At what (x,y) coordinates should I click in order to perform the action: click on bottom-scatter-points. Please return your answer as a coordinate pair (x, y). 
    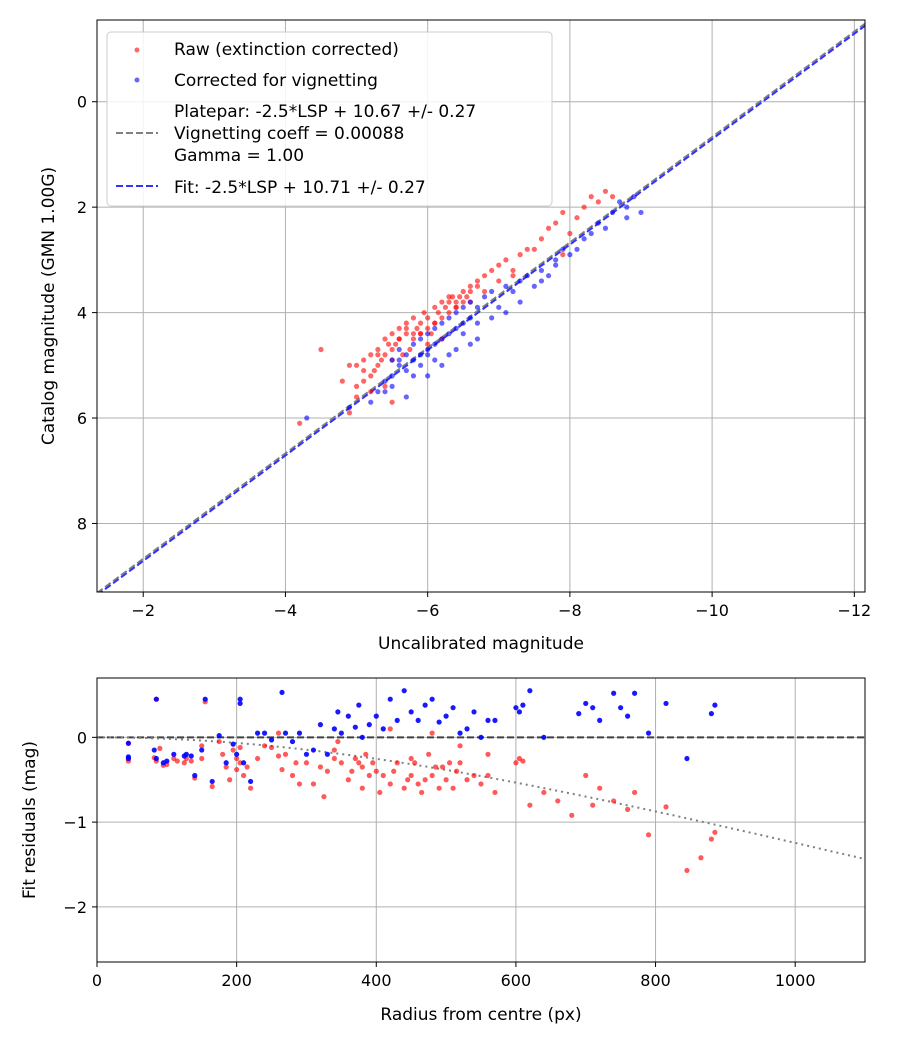
    Looking at the image, I should click on (421, 781).